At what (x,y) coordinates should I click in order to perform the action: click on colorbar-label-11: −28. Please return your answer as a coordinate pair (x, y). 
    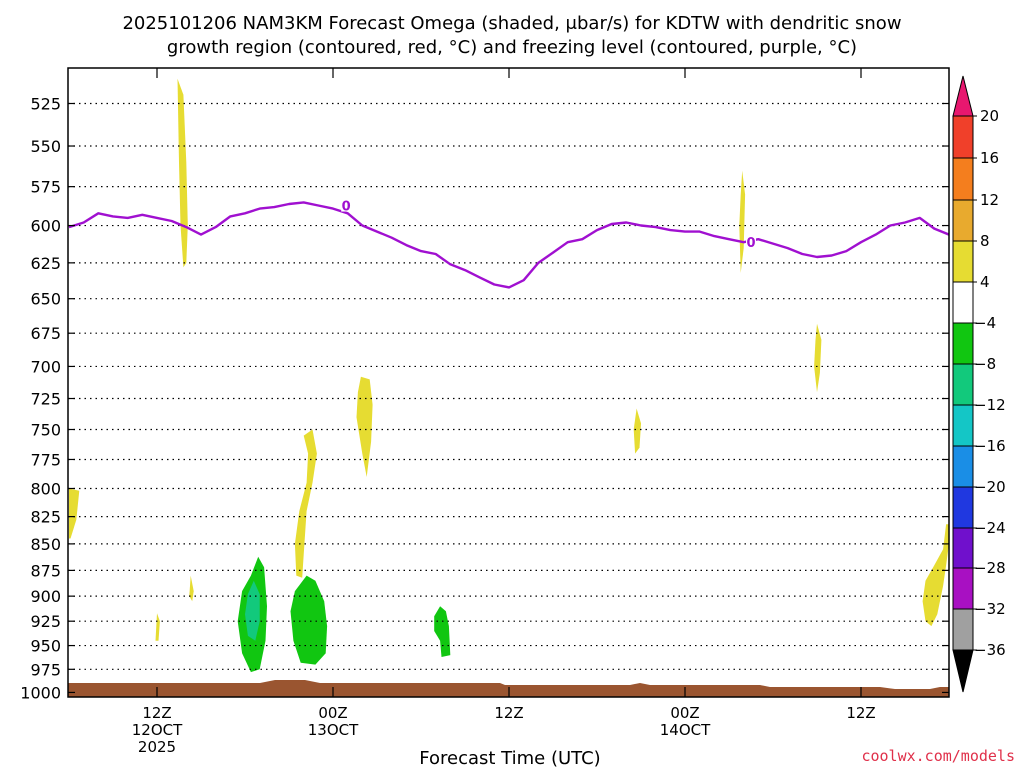
    Looking at the image, I should click on (990, 568).